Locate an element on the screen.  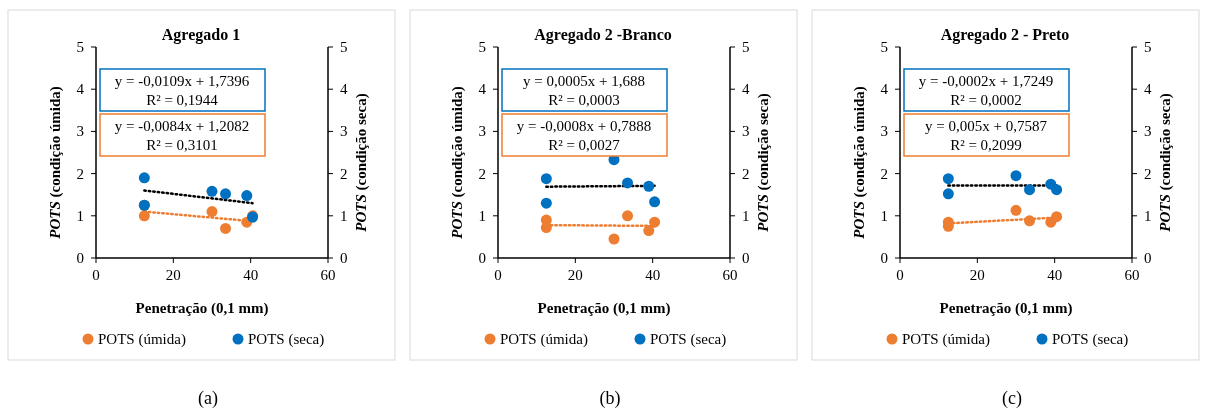
annotation: y = -0,0084x + 1,2082 R² = 0,3101 is located at coordinates (182, 135).